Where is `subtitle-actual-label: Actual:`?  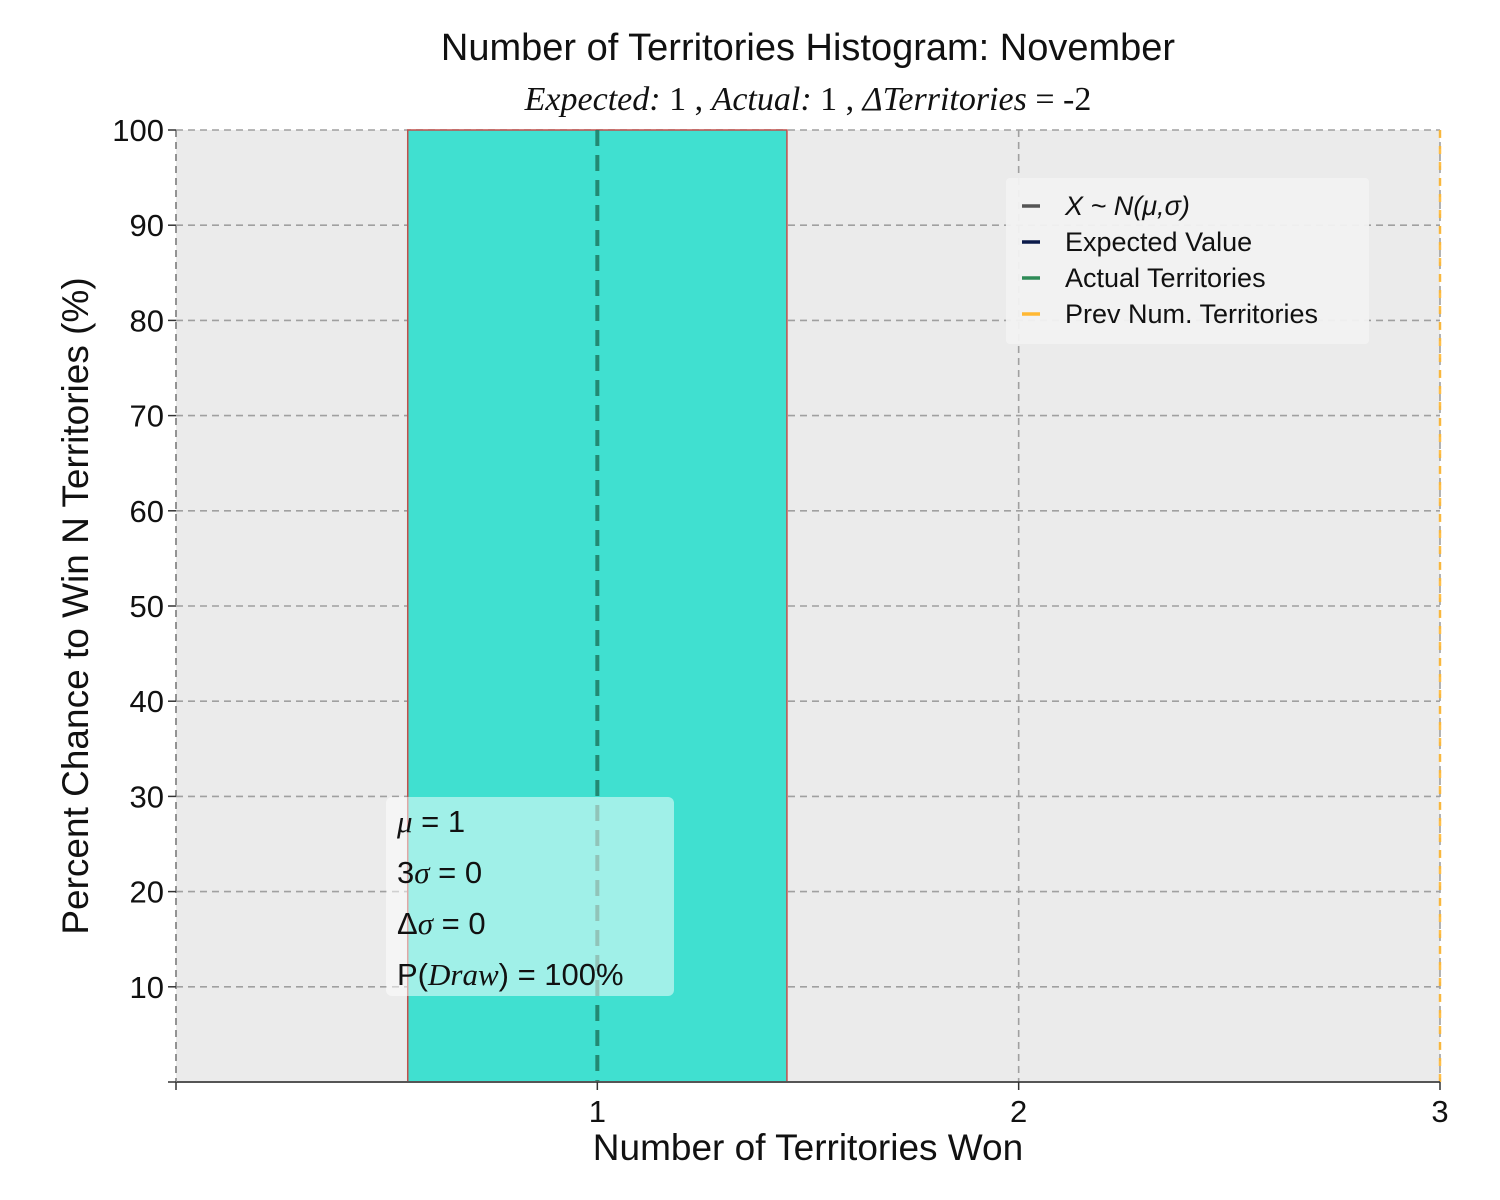
subtitle-actual-label: Actual: is located at coordinates (761, 99).